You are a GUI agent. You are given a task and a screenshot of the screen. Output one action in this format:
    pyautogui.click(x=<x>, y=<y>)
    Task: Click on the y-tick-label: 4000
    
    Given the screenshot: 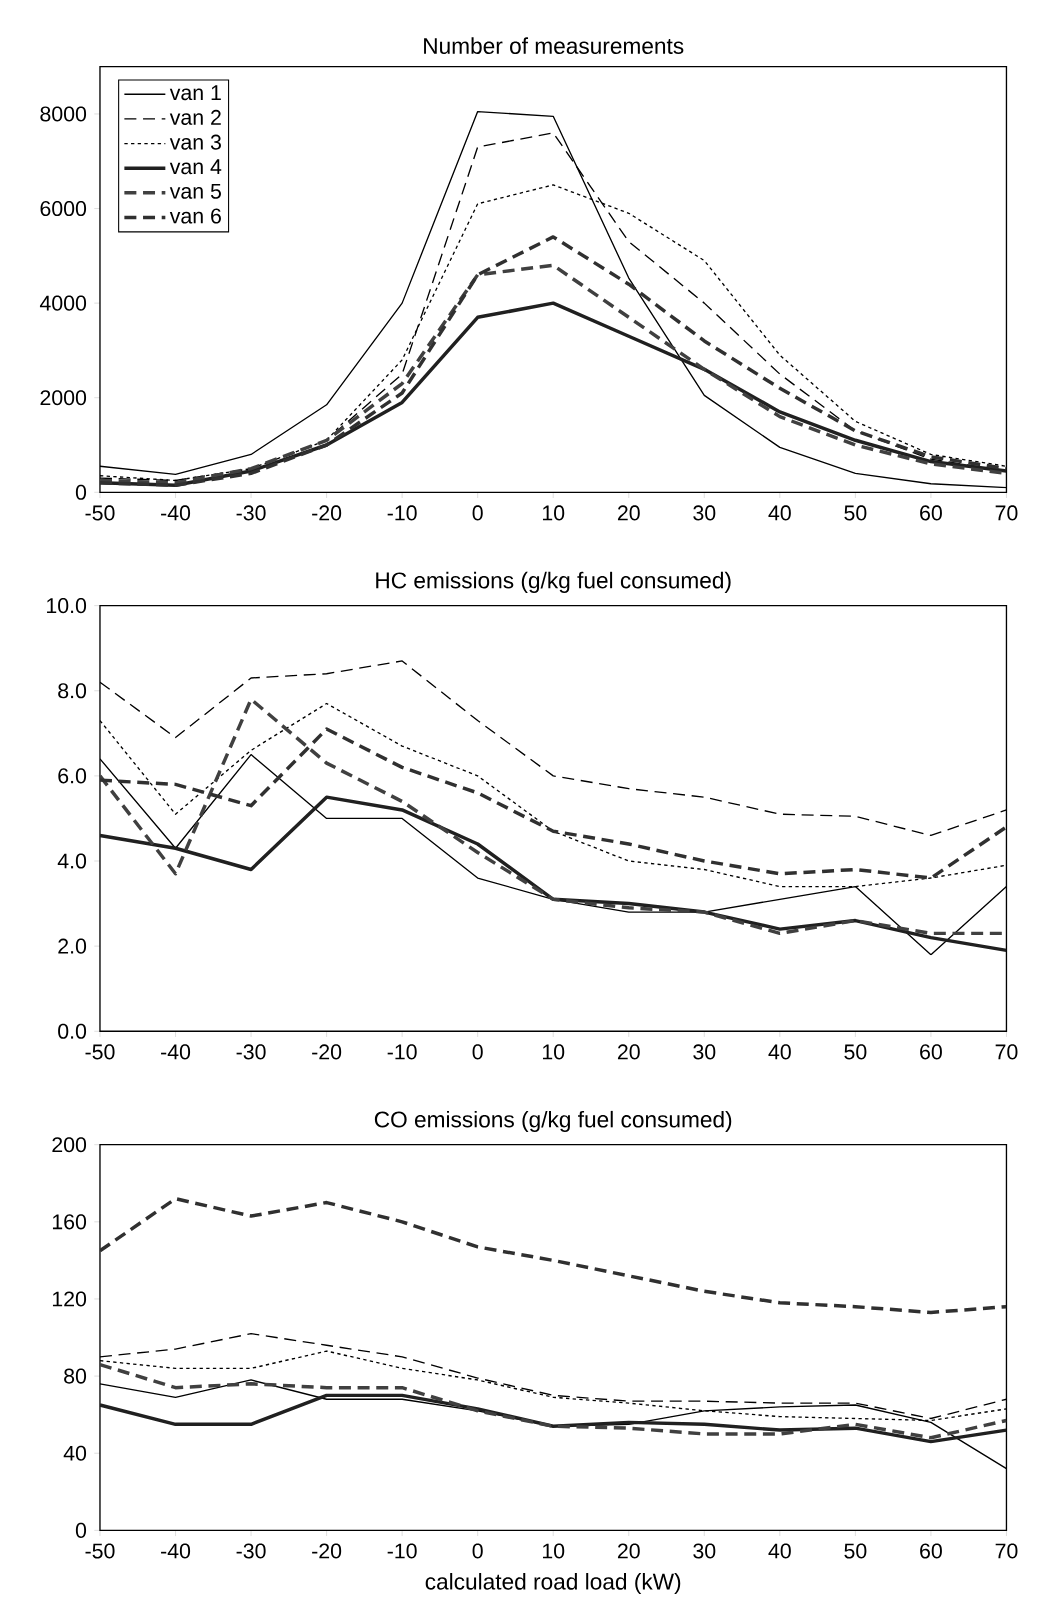 What is the action you would take?
    pyautogui.click(x=62, y=303)
    